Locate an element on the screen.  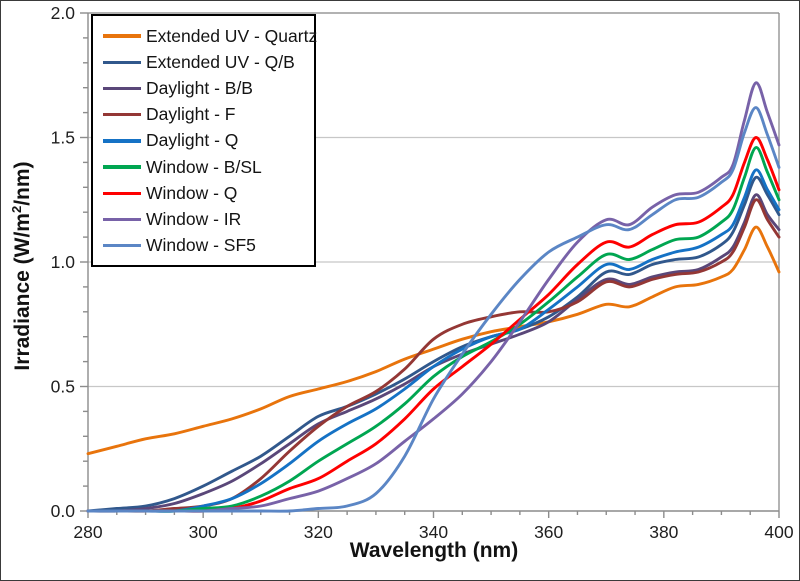
x-axis-title: Wavelength (nm) is located at coordinates (434, 550).